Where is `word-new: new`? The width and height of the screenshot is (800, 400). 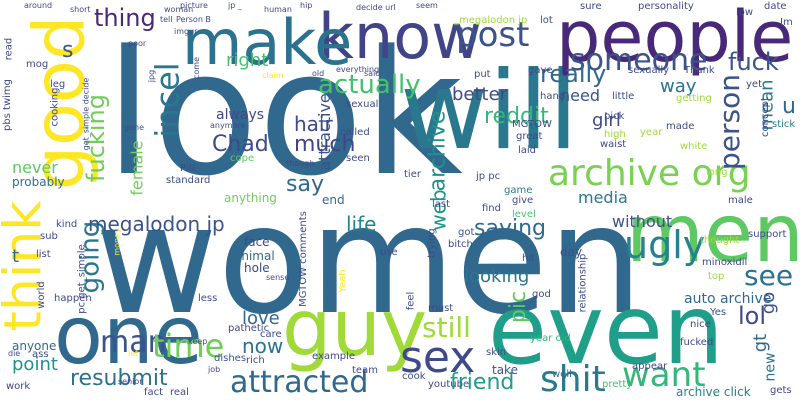
word-new: new is located at coordinates (770, 367).